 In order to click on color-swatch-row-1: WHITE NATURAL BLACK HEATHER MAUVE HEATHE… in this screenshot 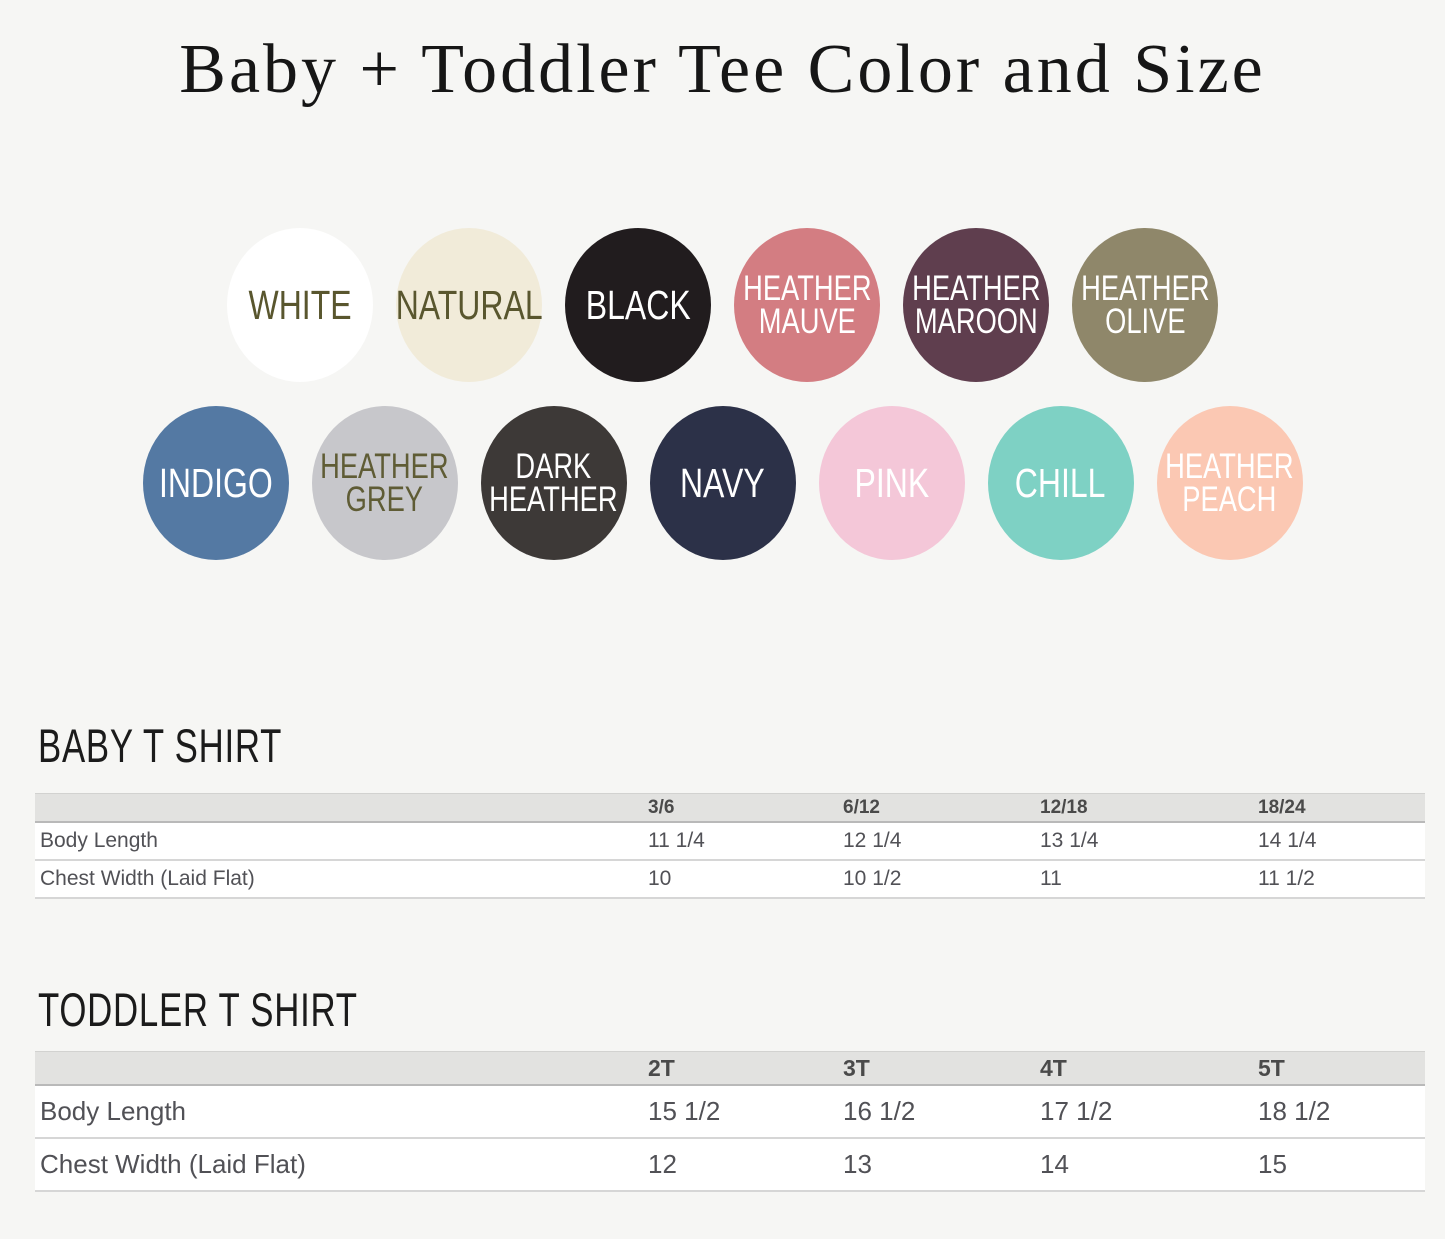, I will do `click(722, 305)`.